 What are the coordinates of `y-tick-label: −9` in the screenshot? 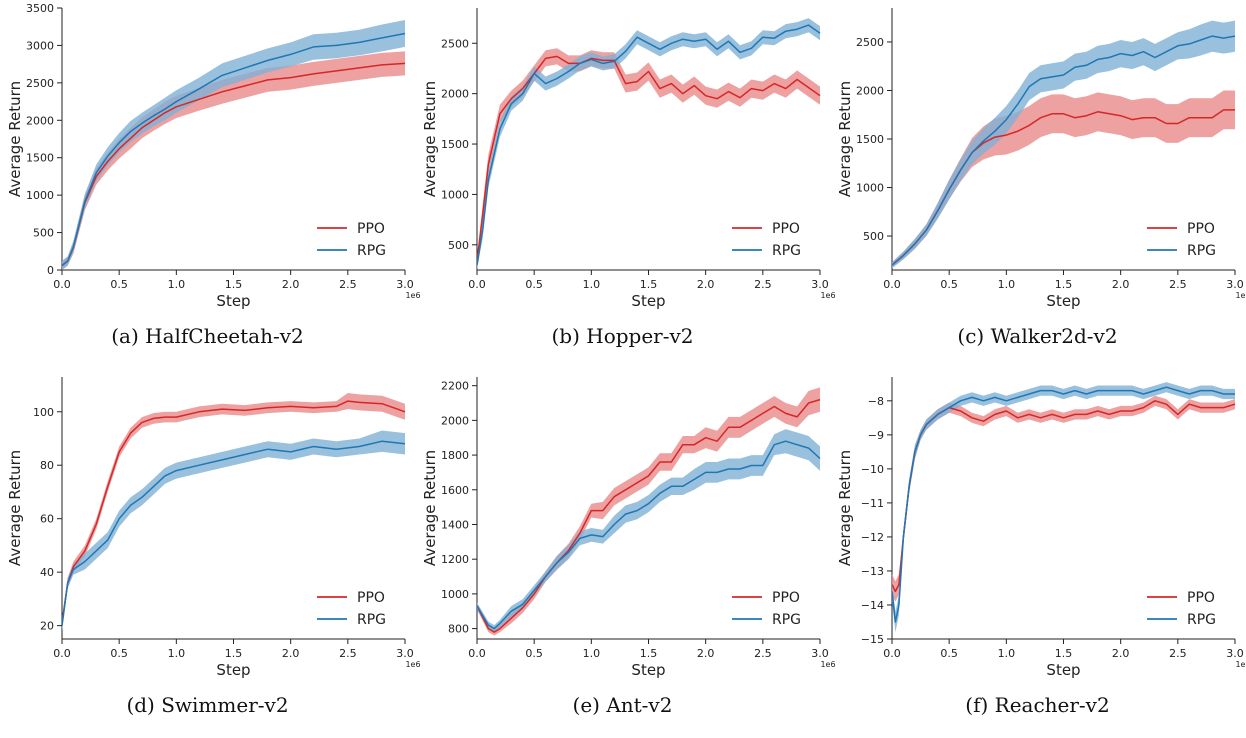 It's located at (876, 435).